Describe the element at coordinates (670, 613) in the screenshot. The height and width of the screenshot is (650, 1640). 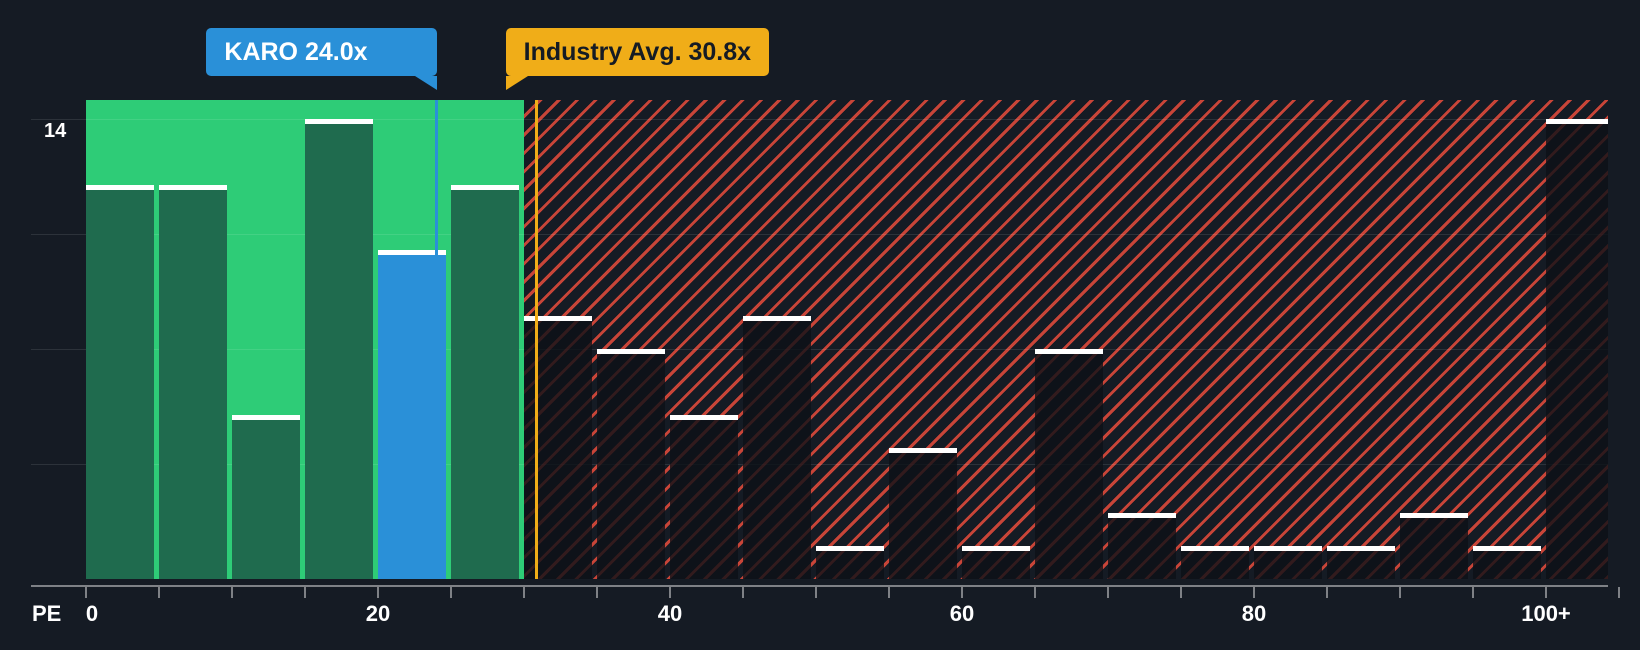
I see `x-axis-tick-label: 40` at that location.